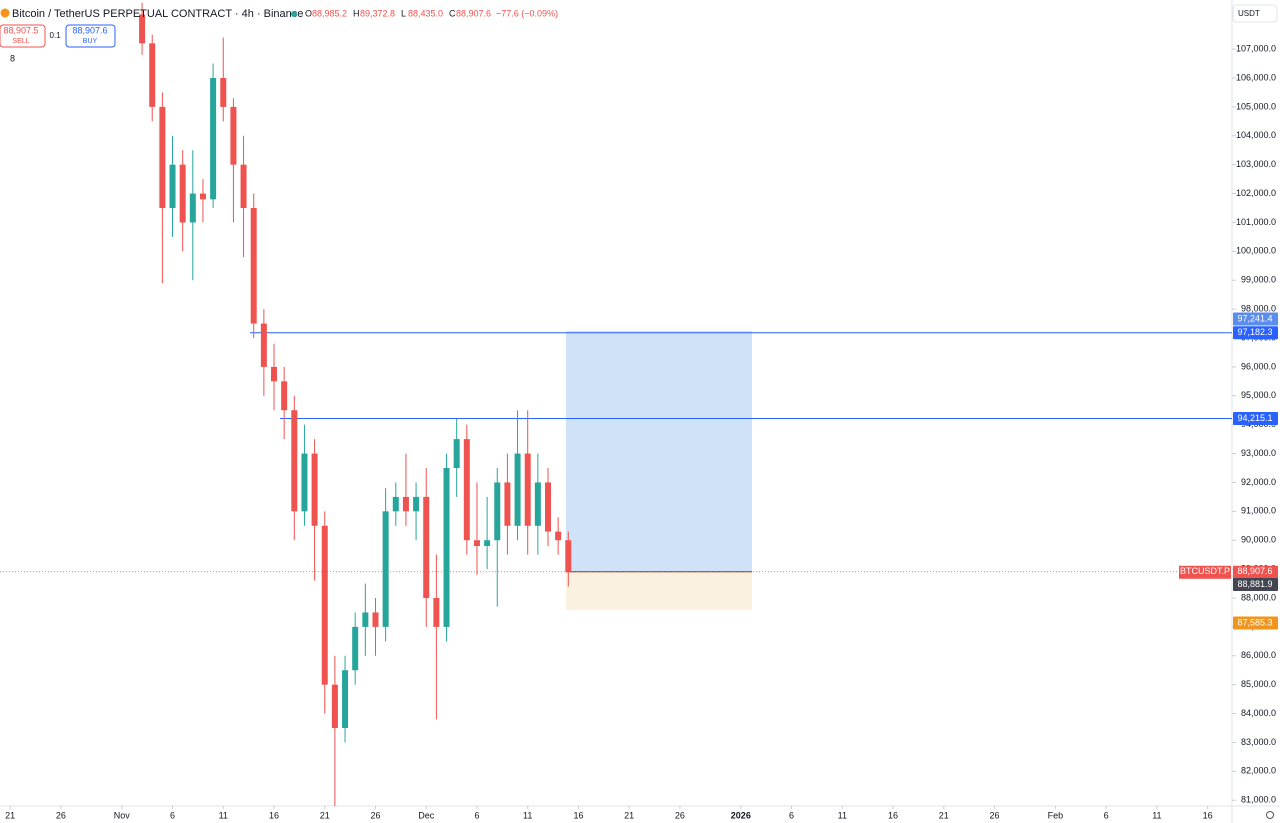 Image resolution: width=1280 pixels, height=823 pixels. Describe the element at coordinates (1256, 251) in the screenshot. I see `y-tick-label: 100,000.0` at that location.